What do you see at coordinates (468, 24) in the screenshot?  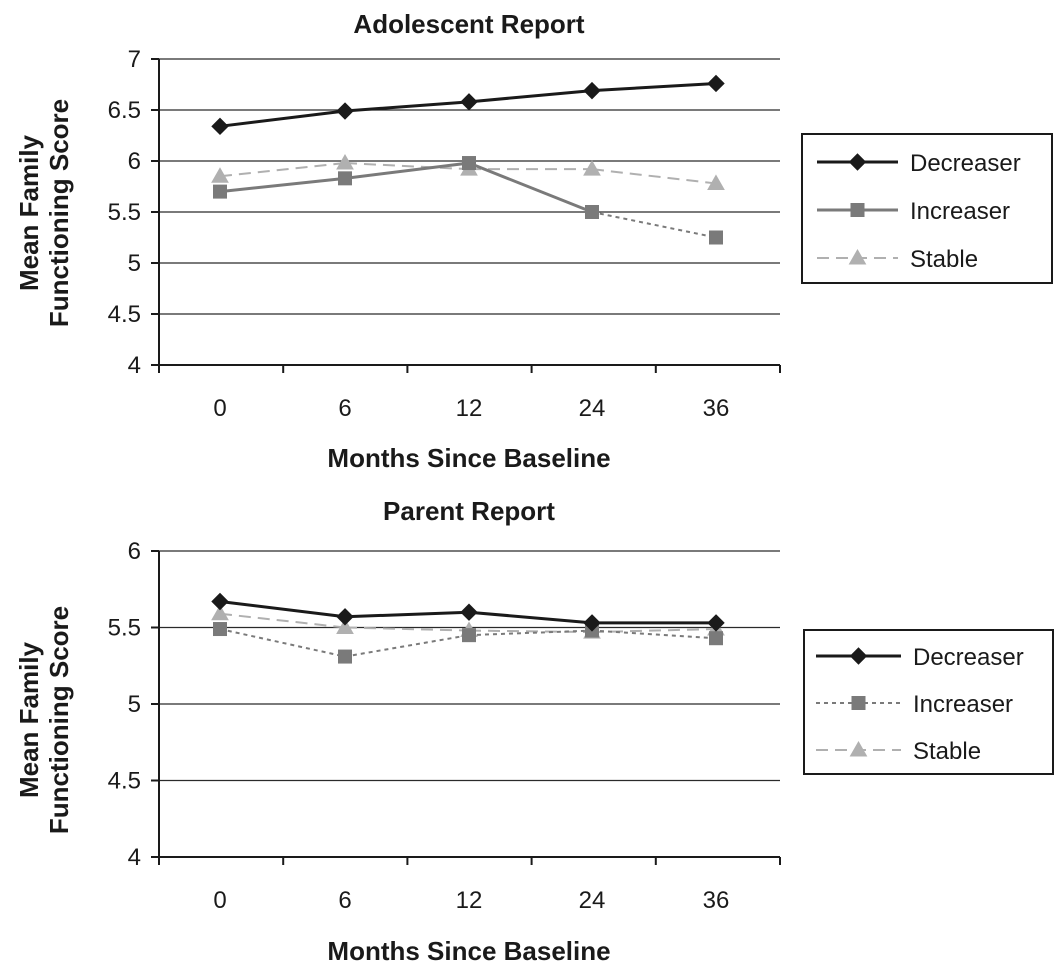 I see `chart-title: Adolescent Report` at bounding box center [468, 24].